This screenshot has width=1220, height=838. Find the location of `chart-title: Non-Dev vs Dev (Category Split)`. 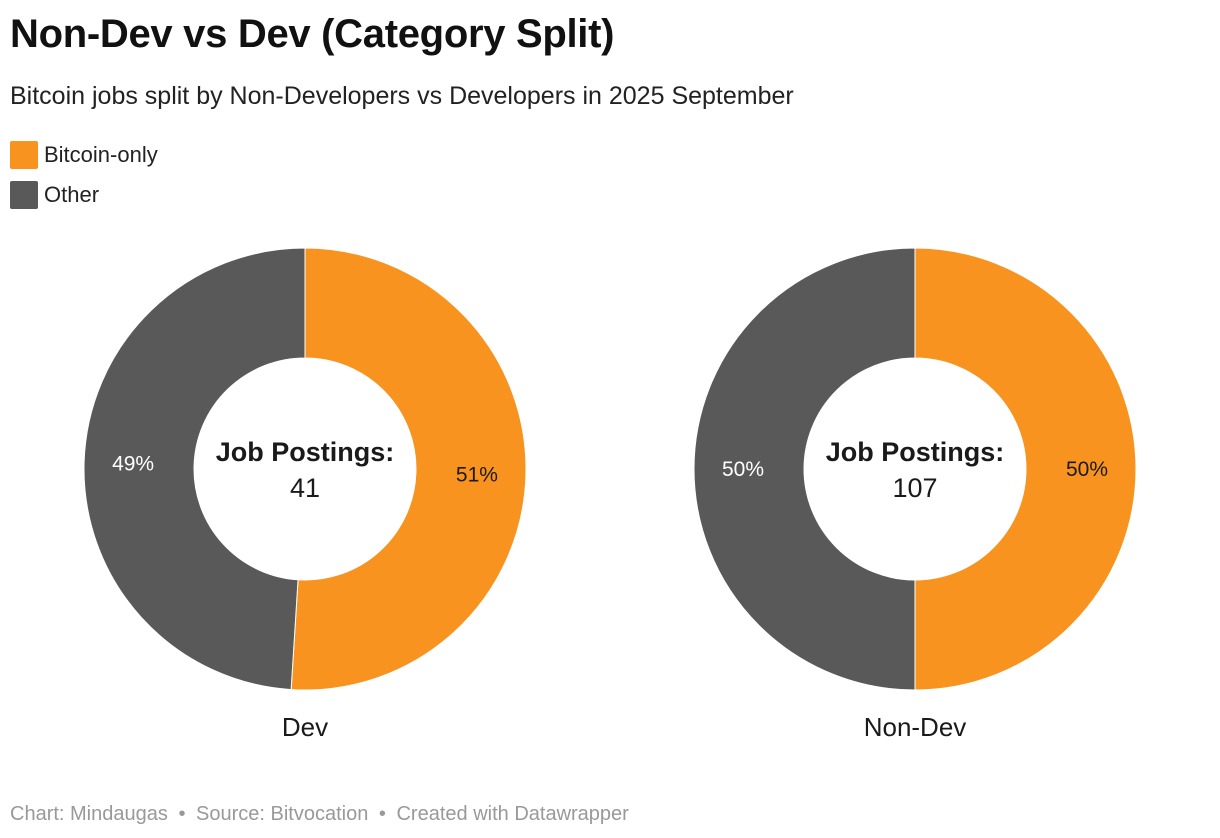

chart-title: Non-Dev vs Dev (Category Split) is located at coordinates (312, 34).